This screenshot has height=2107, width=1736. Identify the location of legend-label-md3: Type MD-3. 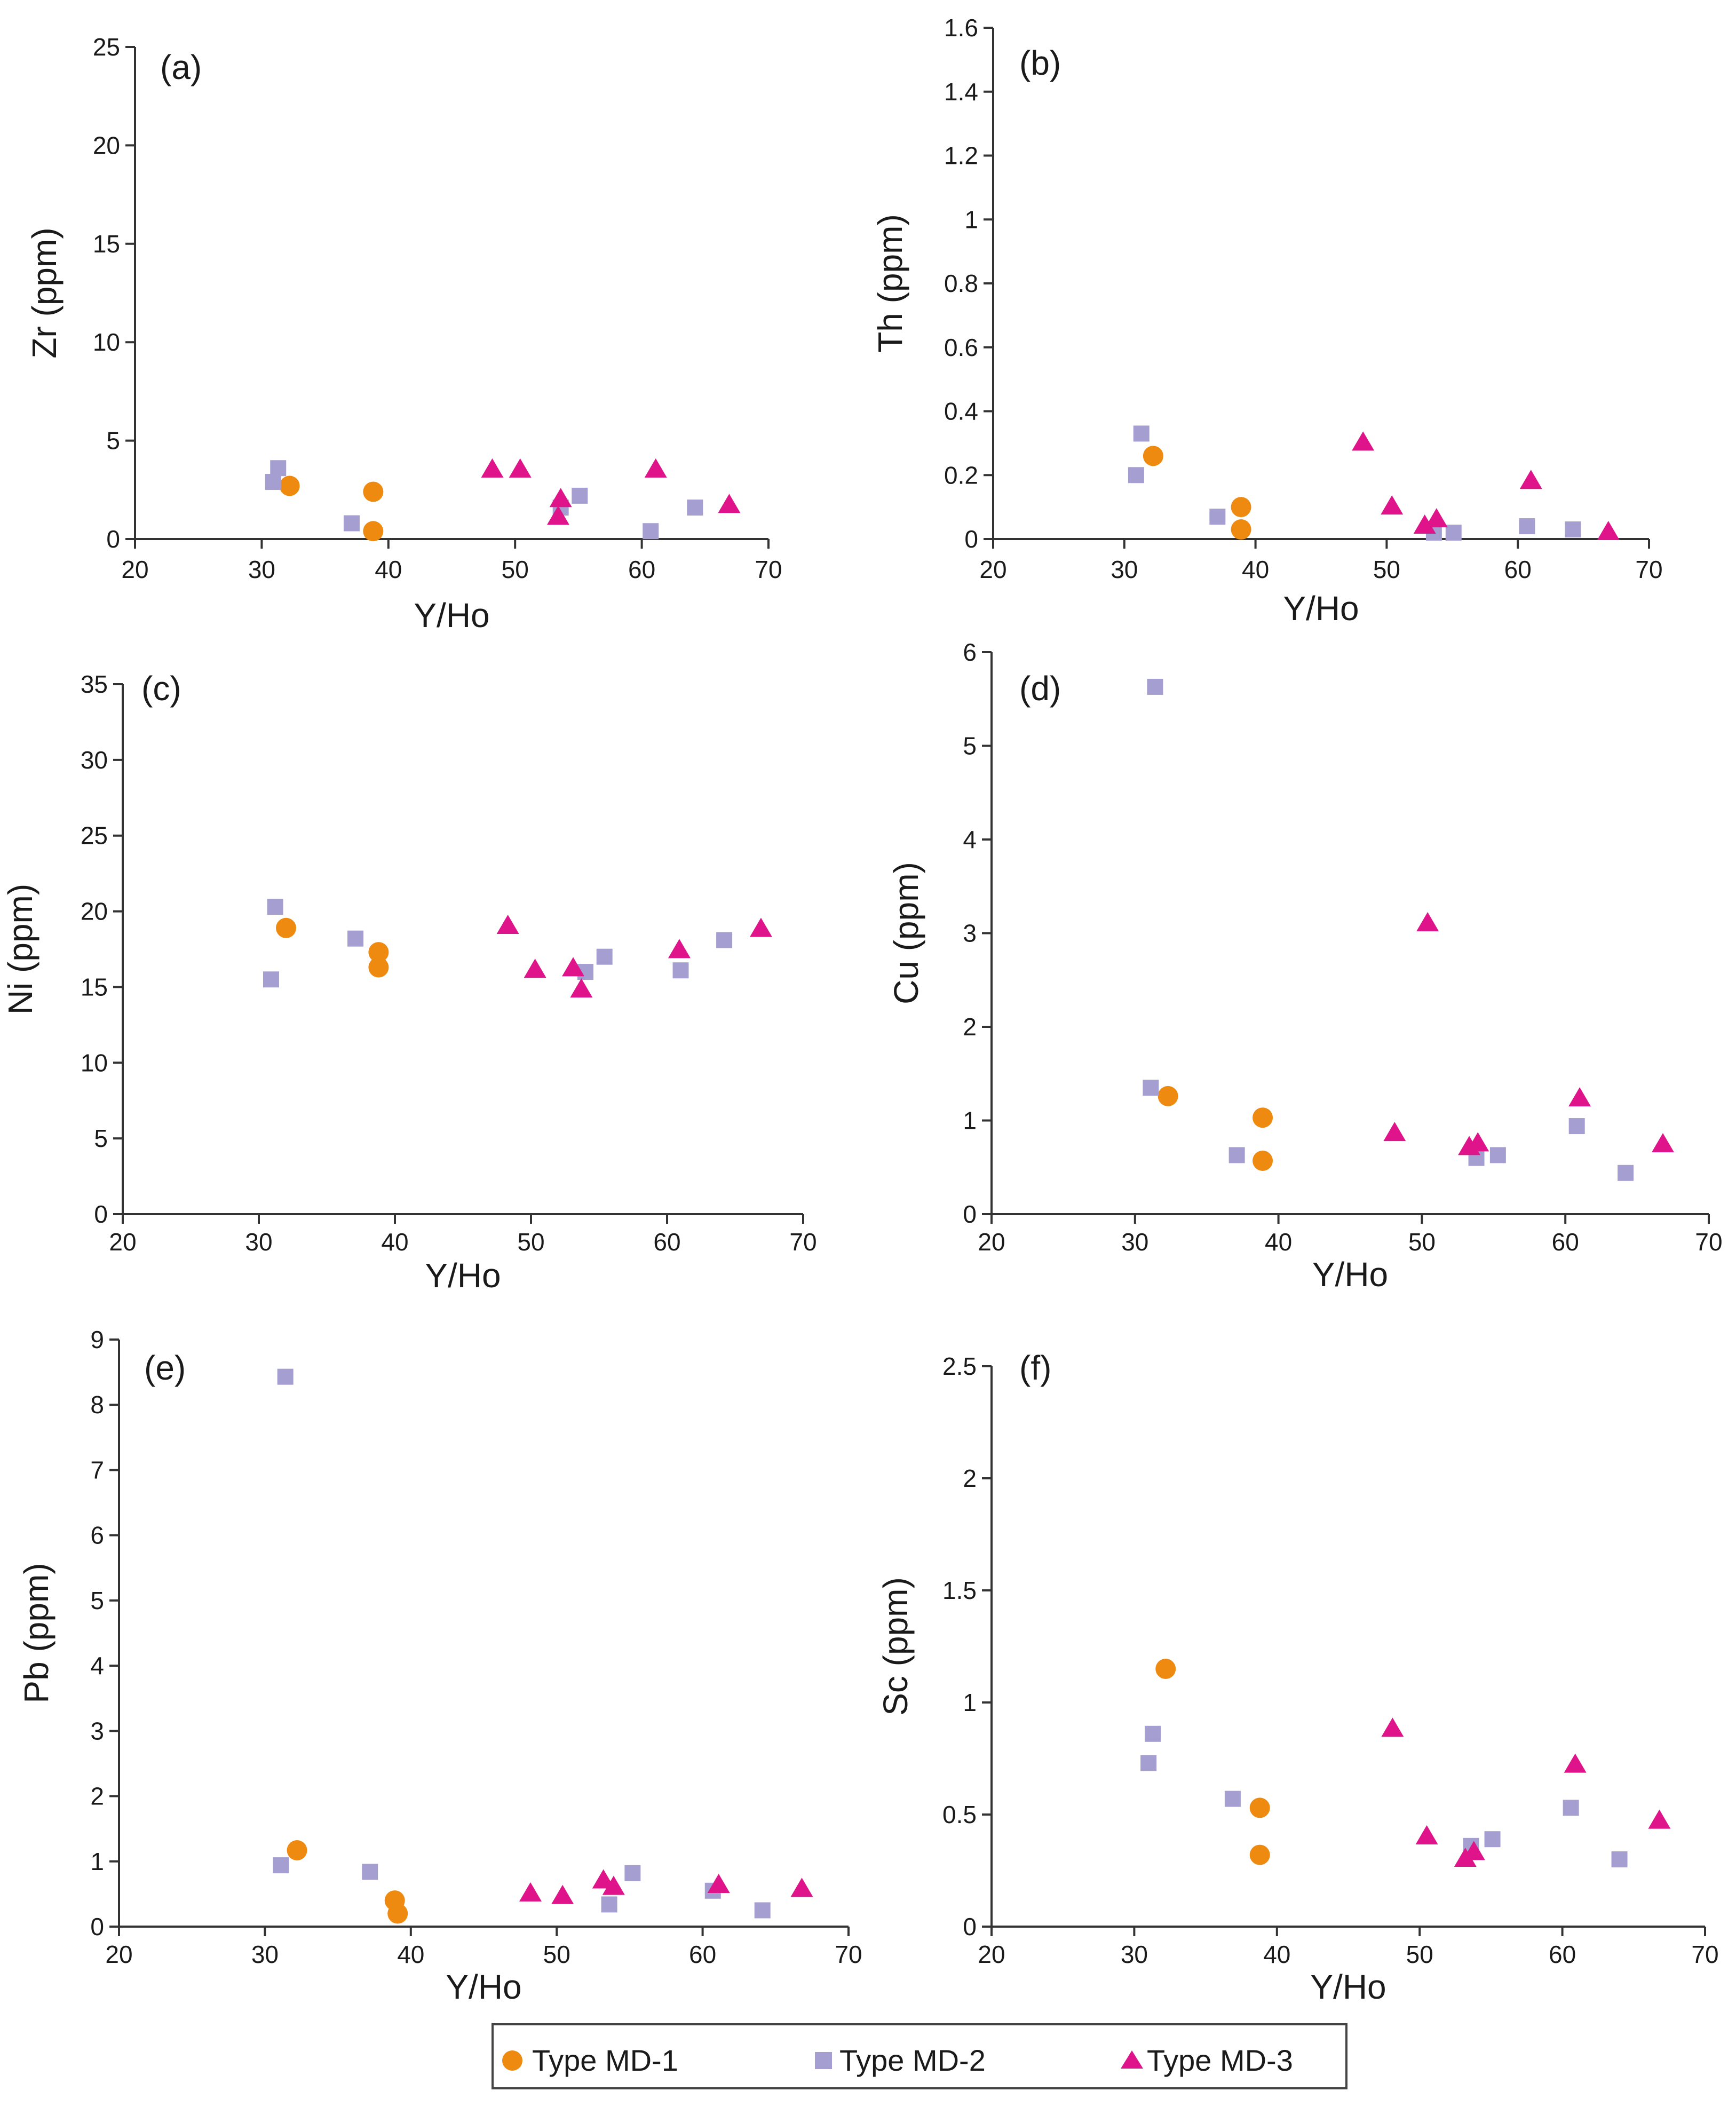
(1220, 2060).